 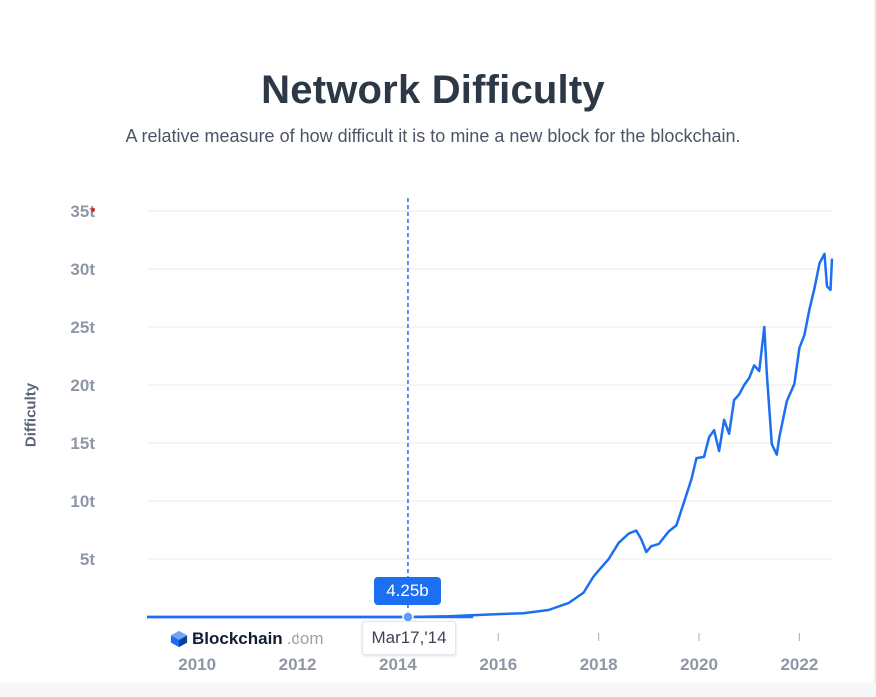 What do you see at coordinates (179, 639) in the screenshot?
I see `blockchain-cube-icon` at bounding box center [179, 639].